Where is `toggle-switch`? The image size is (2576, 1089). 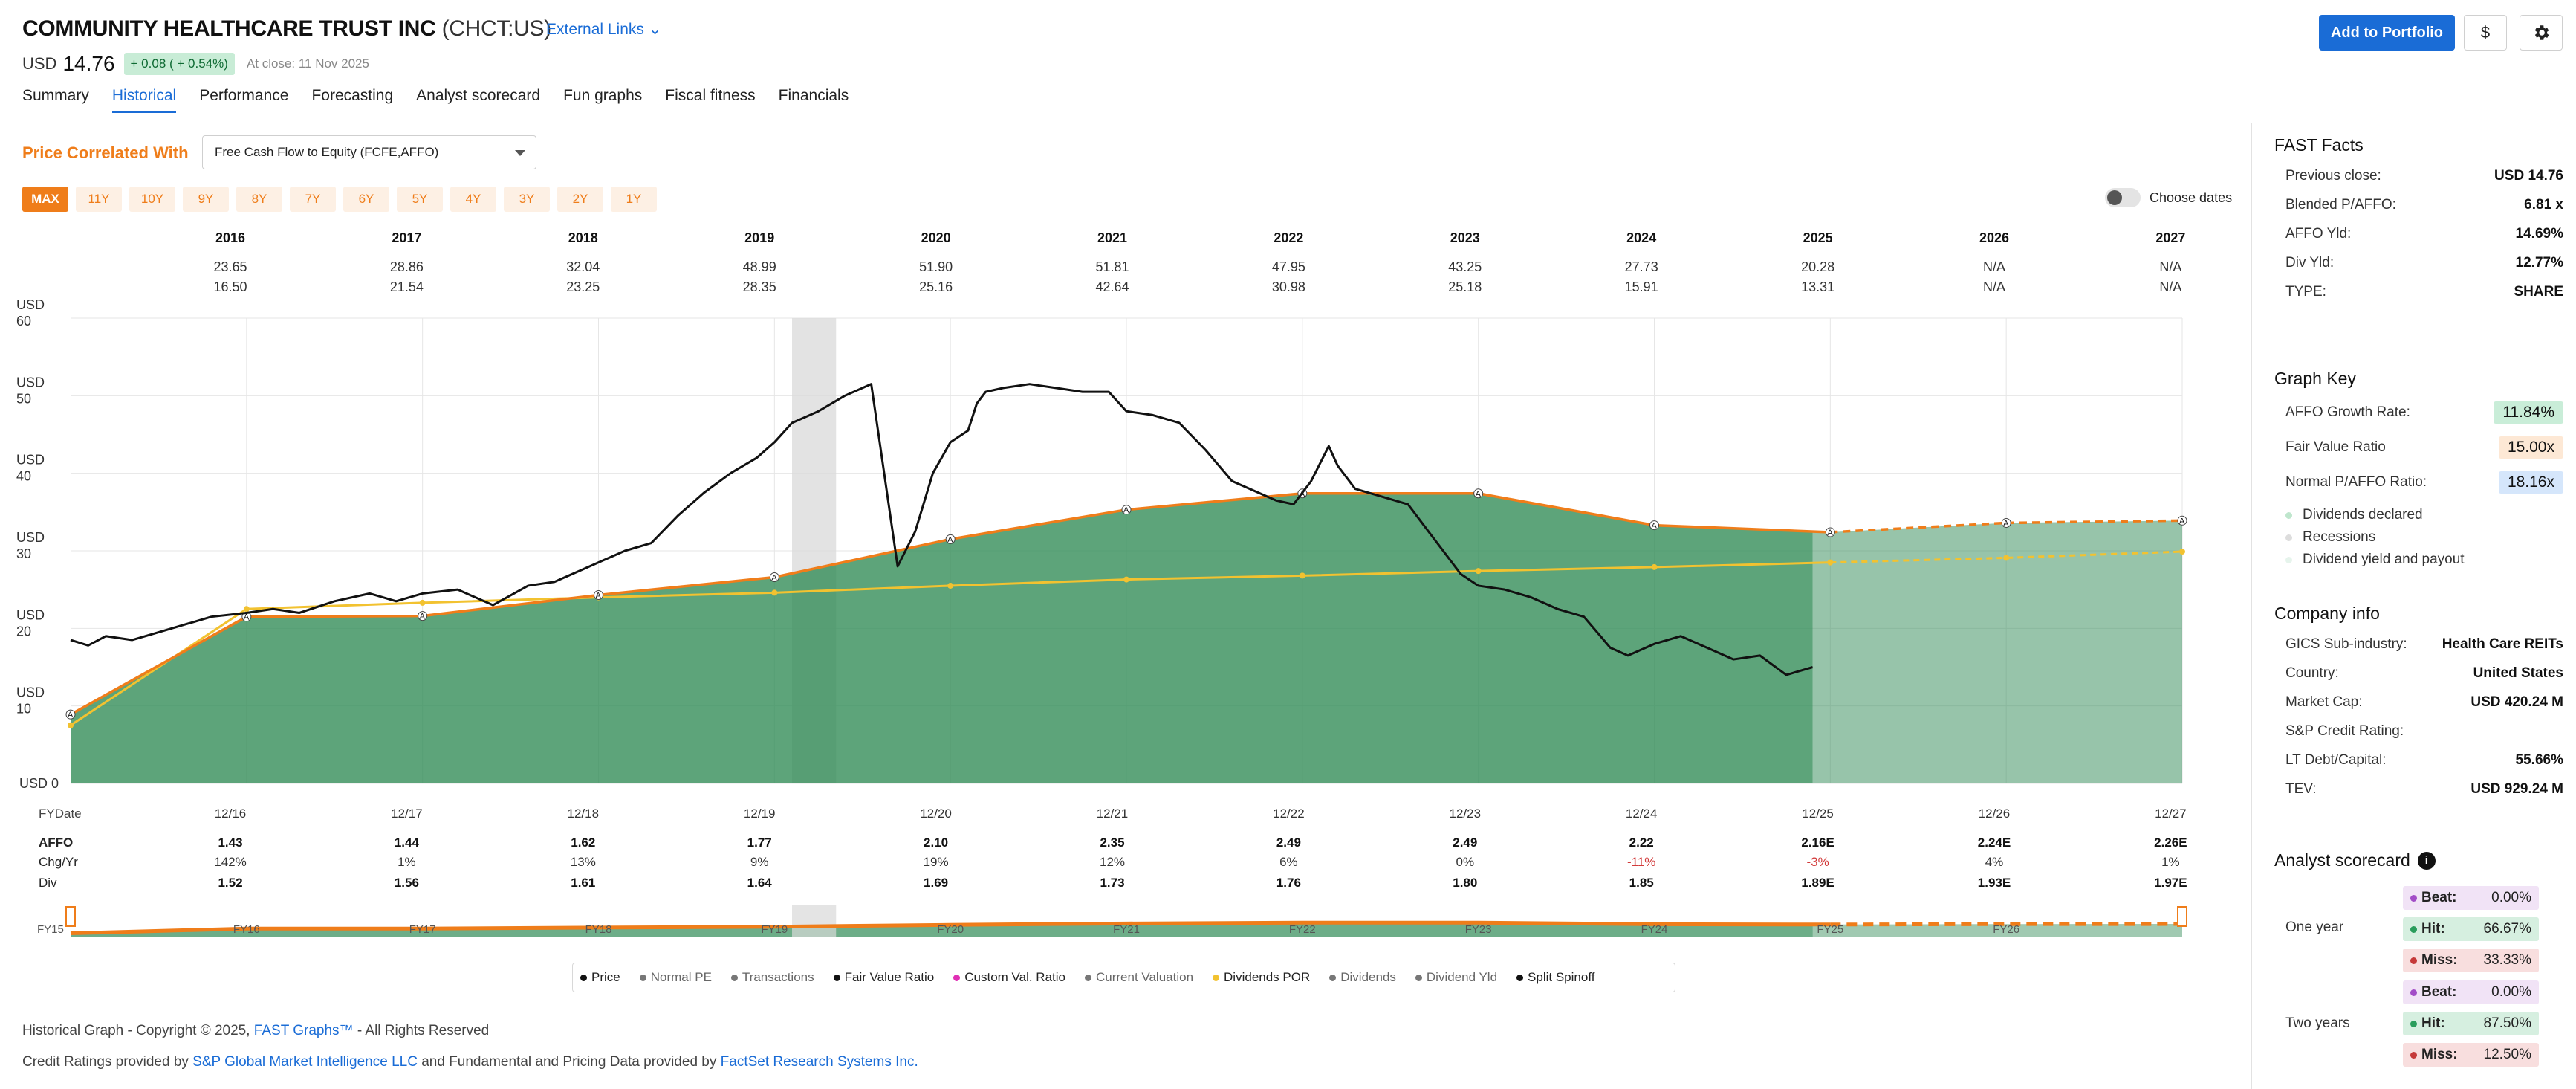
toggle-switch is located at coordinates (2123, 198).